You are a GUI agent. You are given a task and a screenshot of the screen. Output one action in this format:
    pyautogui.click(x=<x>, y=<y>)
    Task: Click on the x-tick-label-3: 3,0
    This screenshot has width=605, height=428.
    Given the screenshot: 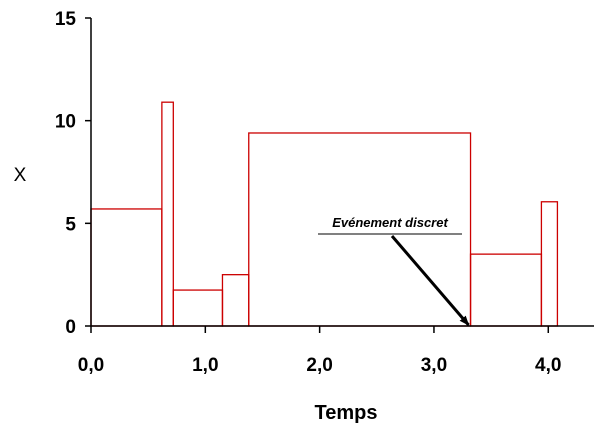 What is the action you would take?
    pyautogui.click(x=434, y=365)
    